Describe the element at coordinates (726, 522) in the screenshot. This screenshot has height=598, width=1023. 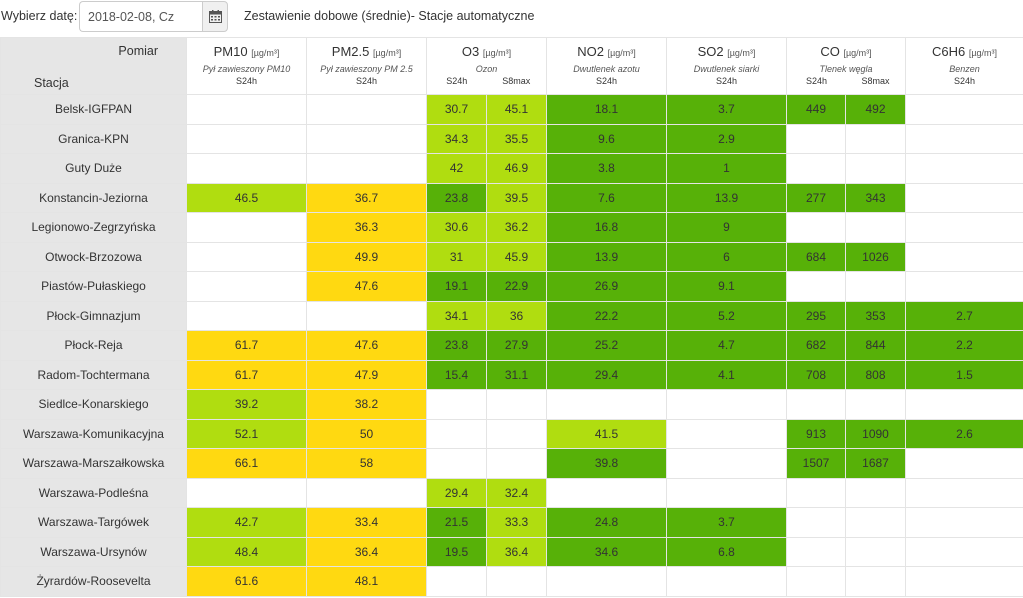
I see `value-cell-so2: 3.7` at that location.